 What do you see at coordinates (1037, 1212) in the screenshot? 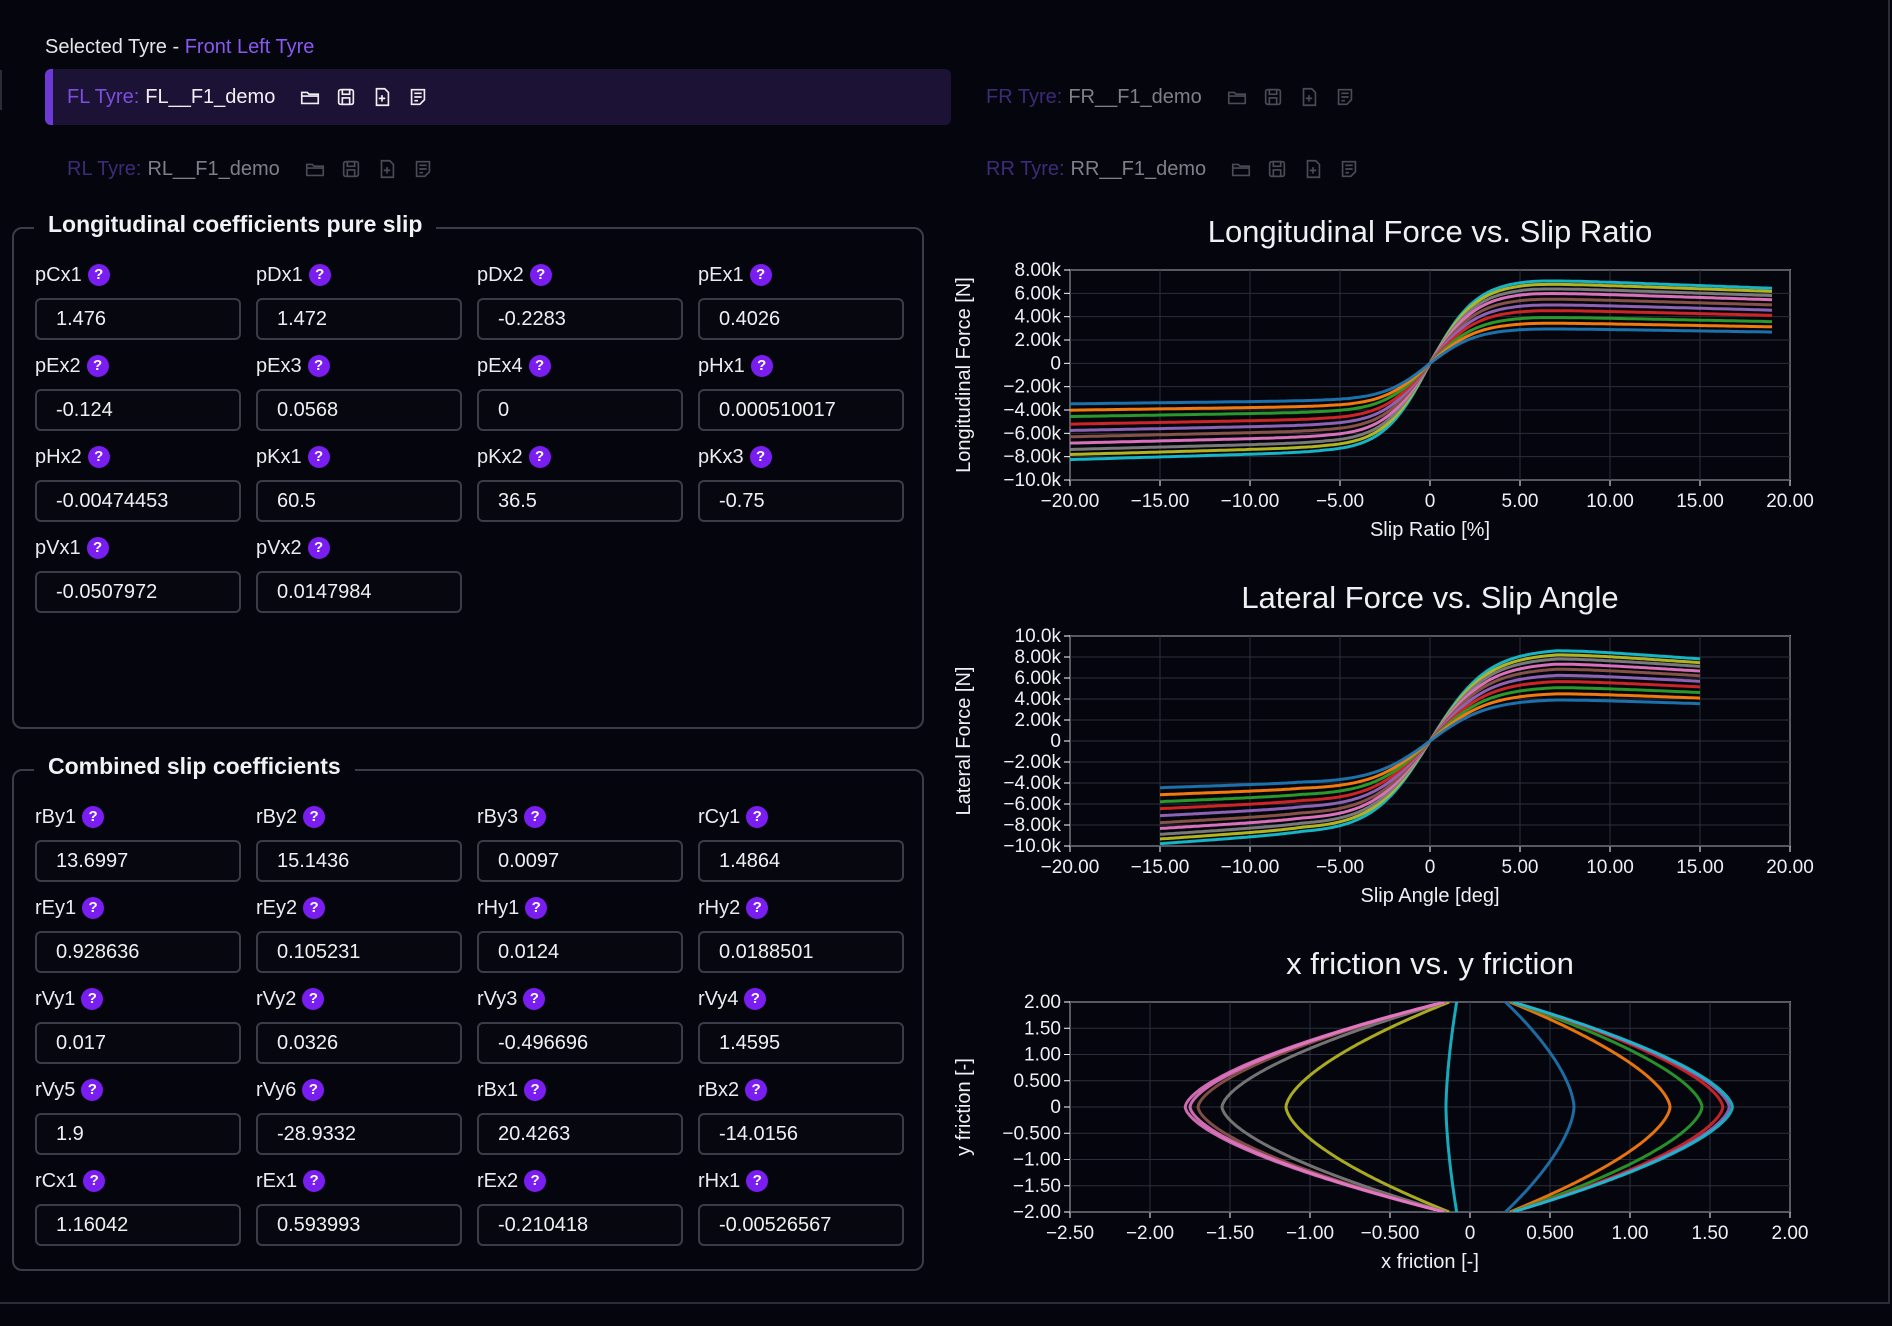
I see `y-tick-label: −2.00` at bounding box center [1037, 1212].